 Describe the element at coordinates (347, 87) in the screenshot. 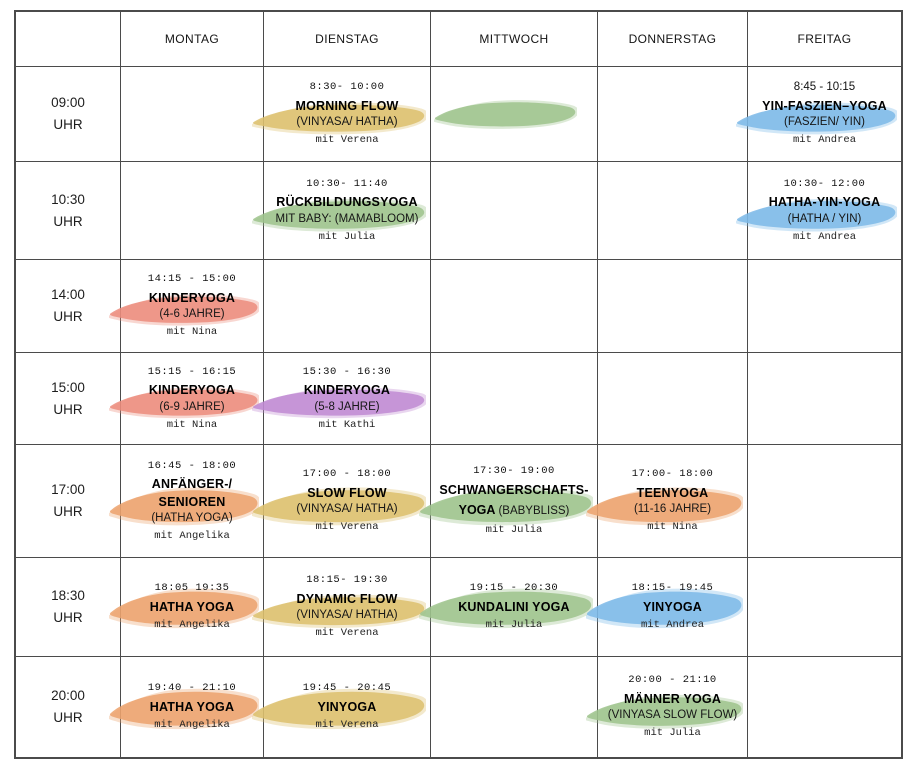

I see `class-time: 8:30- 10:00` at that location.